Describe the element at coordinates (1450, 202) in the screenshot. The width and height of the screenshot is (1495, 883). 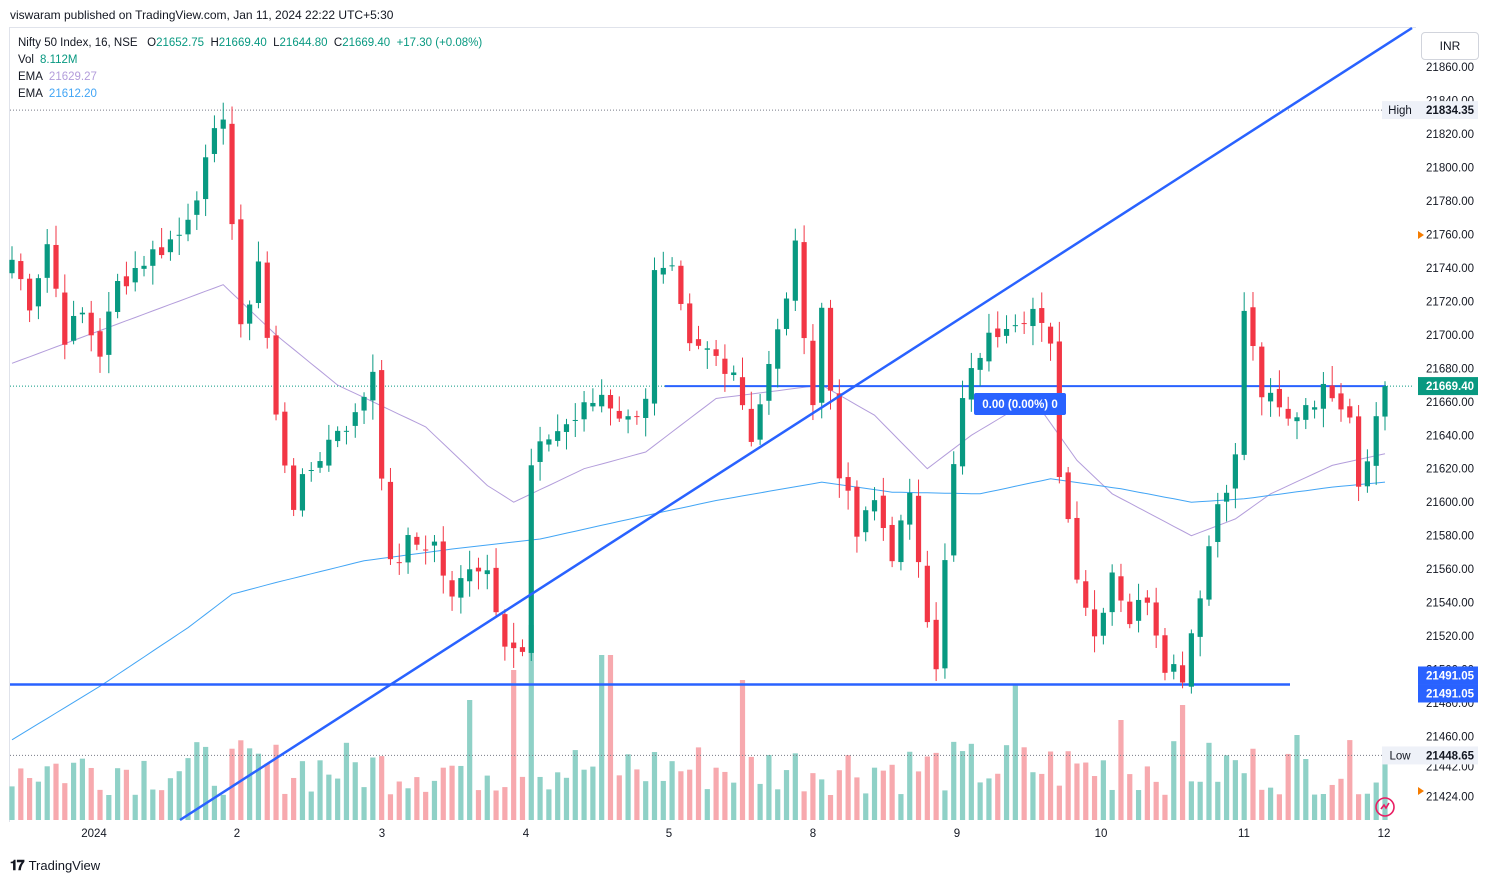
I see `y-tick-label: 21780.00` at that location.